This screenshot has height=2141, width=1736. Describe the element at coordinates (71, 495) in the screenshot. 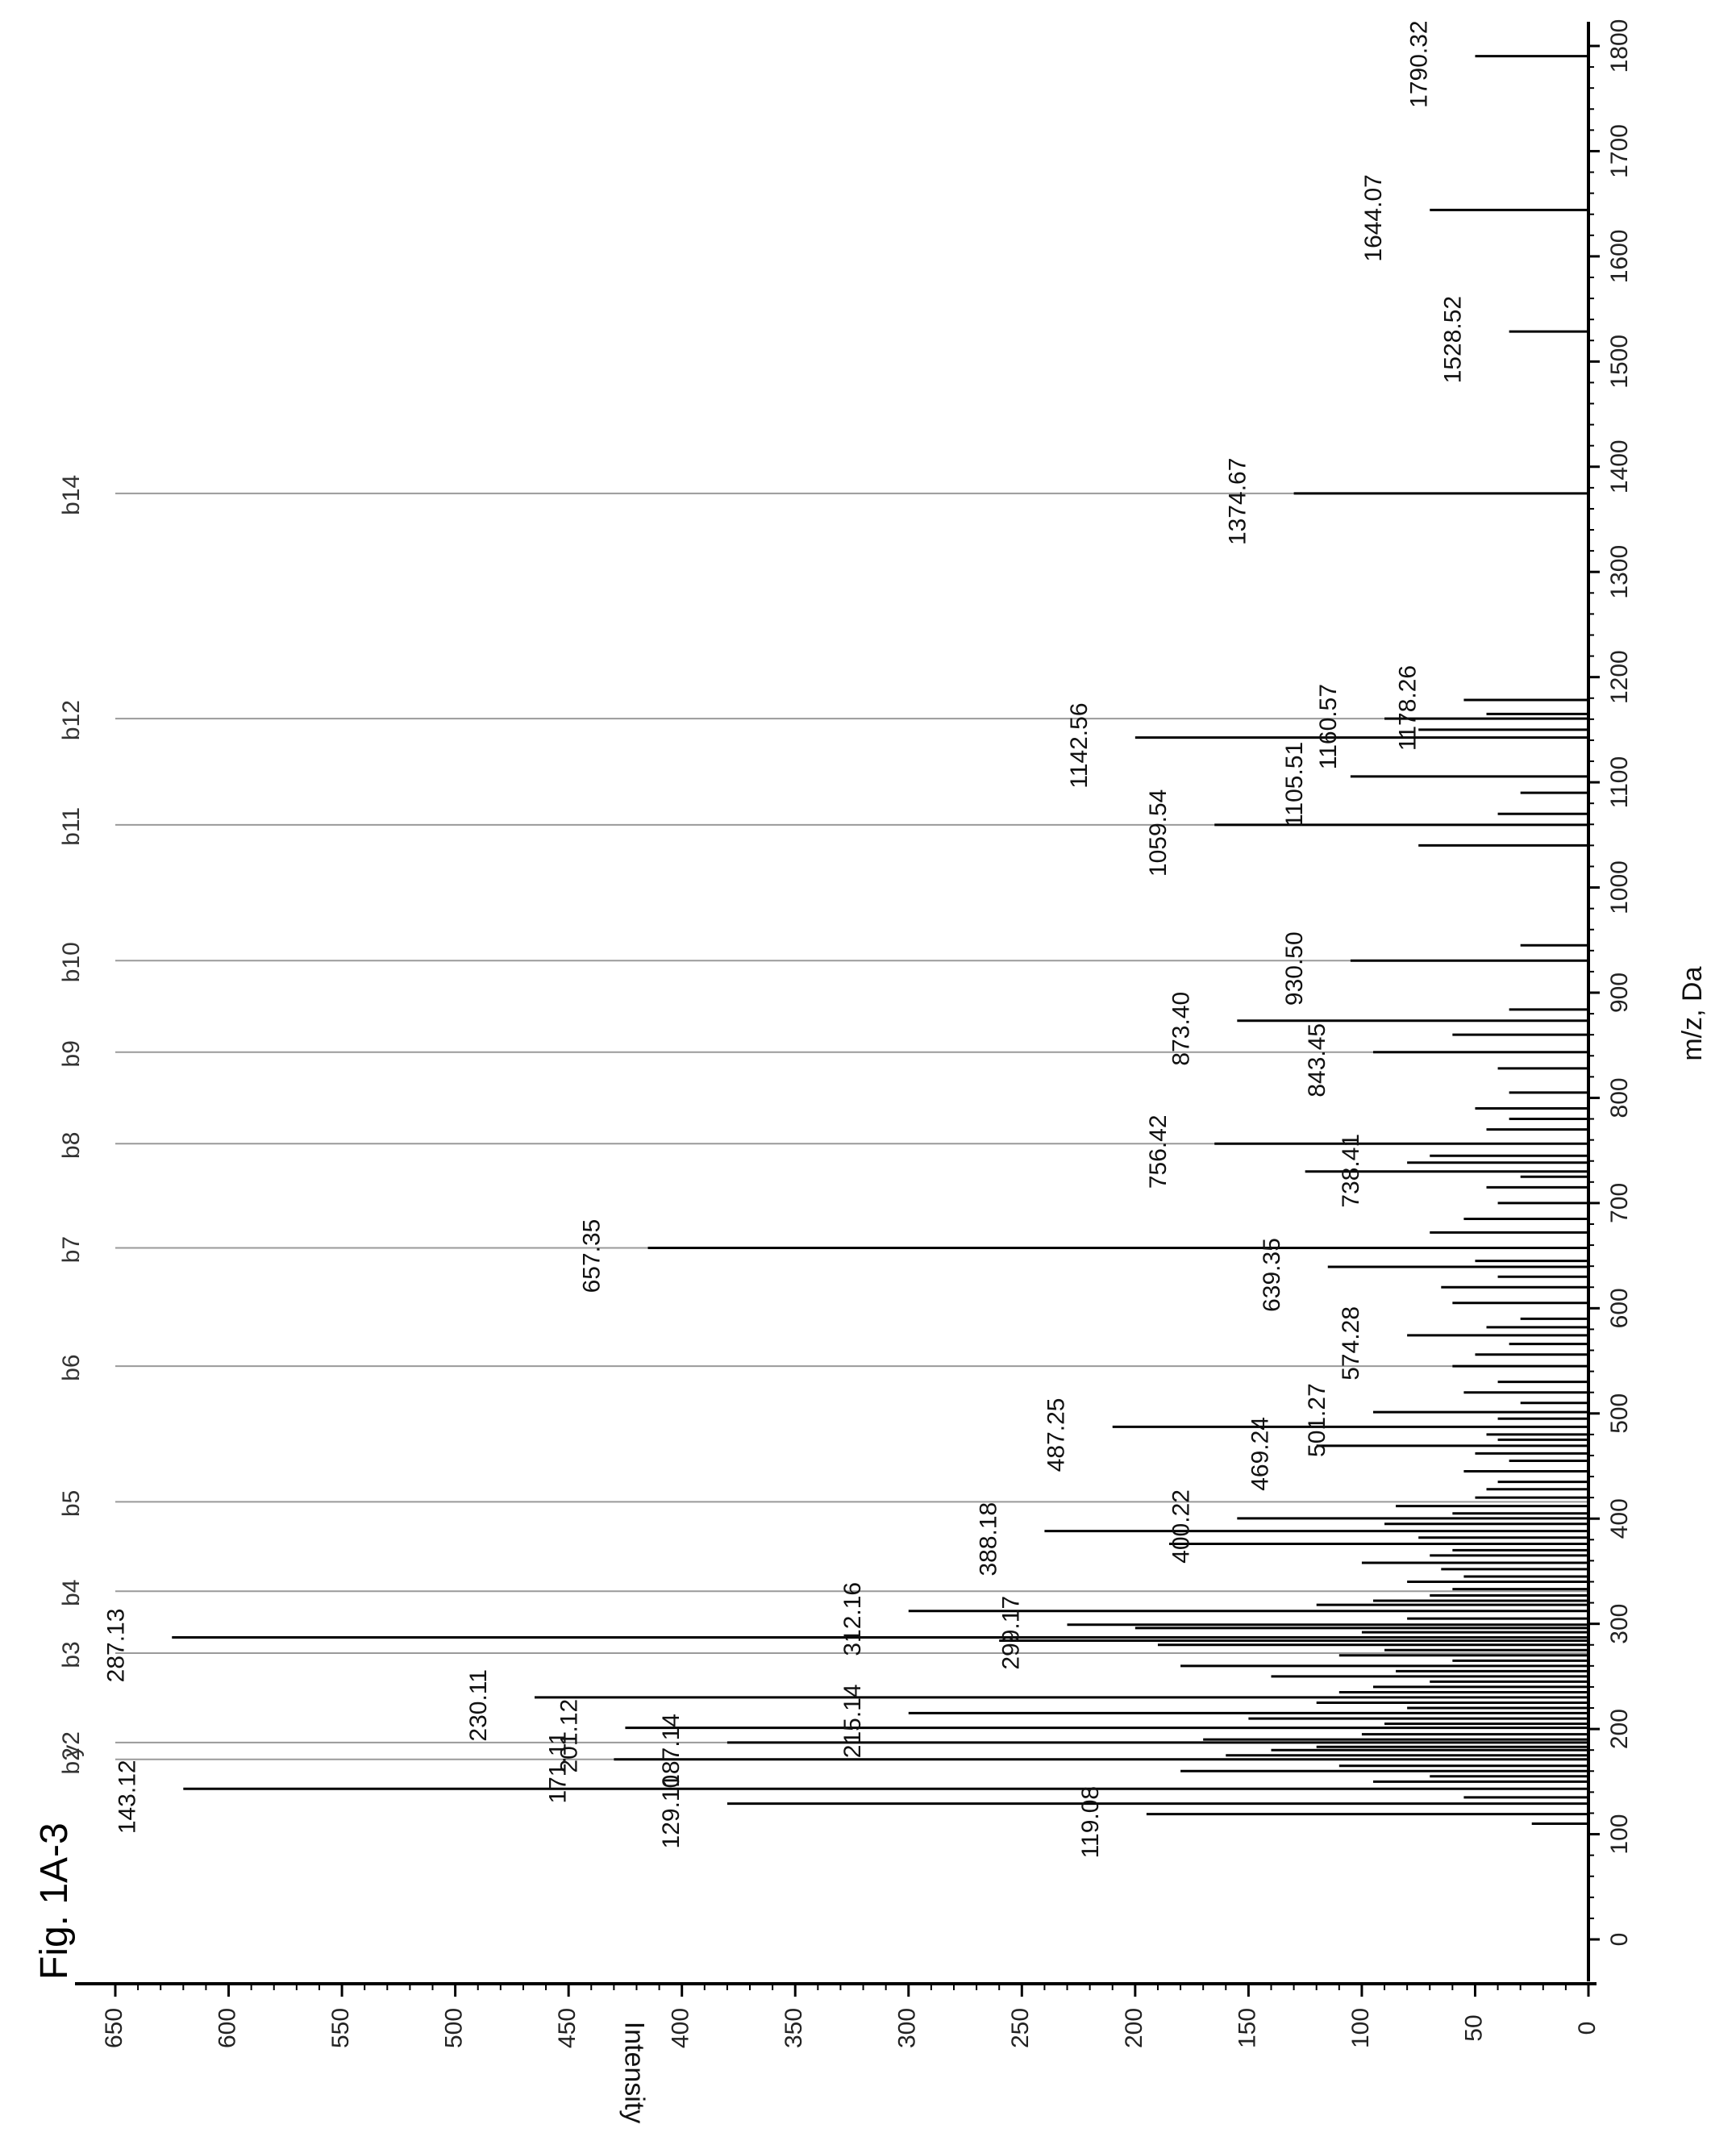

I see `fragment-ion-label-b14: b14` at that location.